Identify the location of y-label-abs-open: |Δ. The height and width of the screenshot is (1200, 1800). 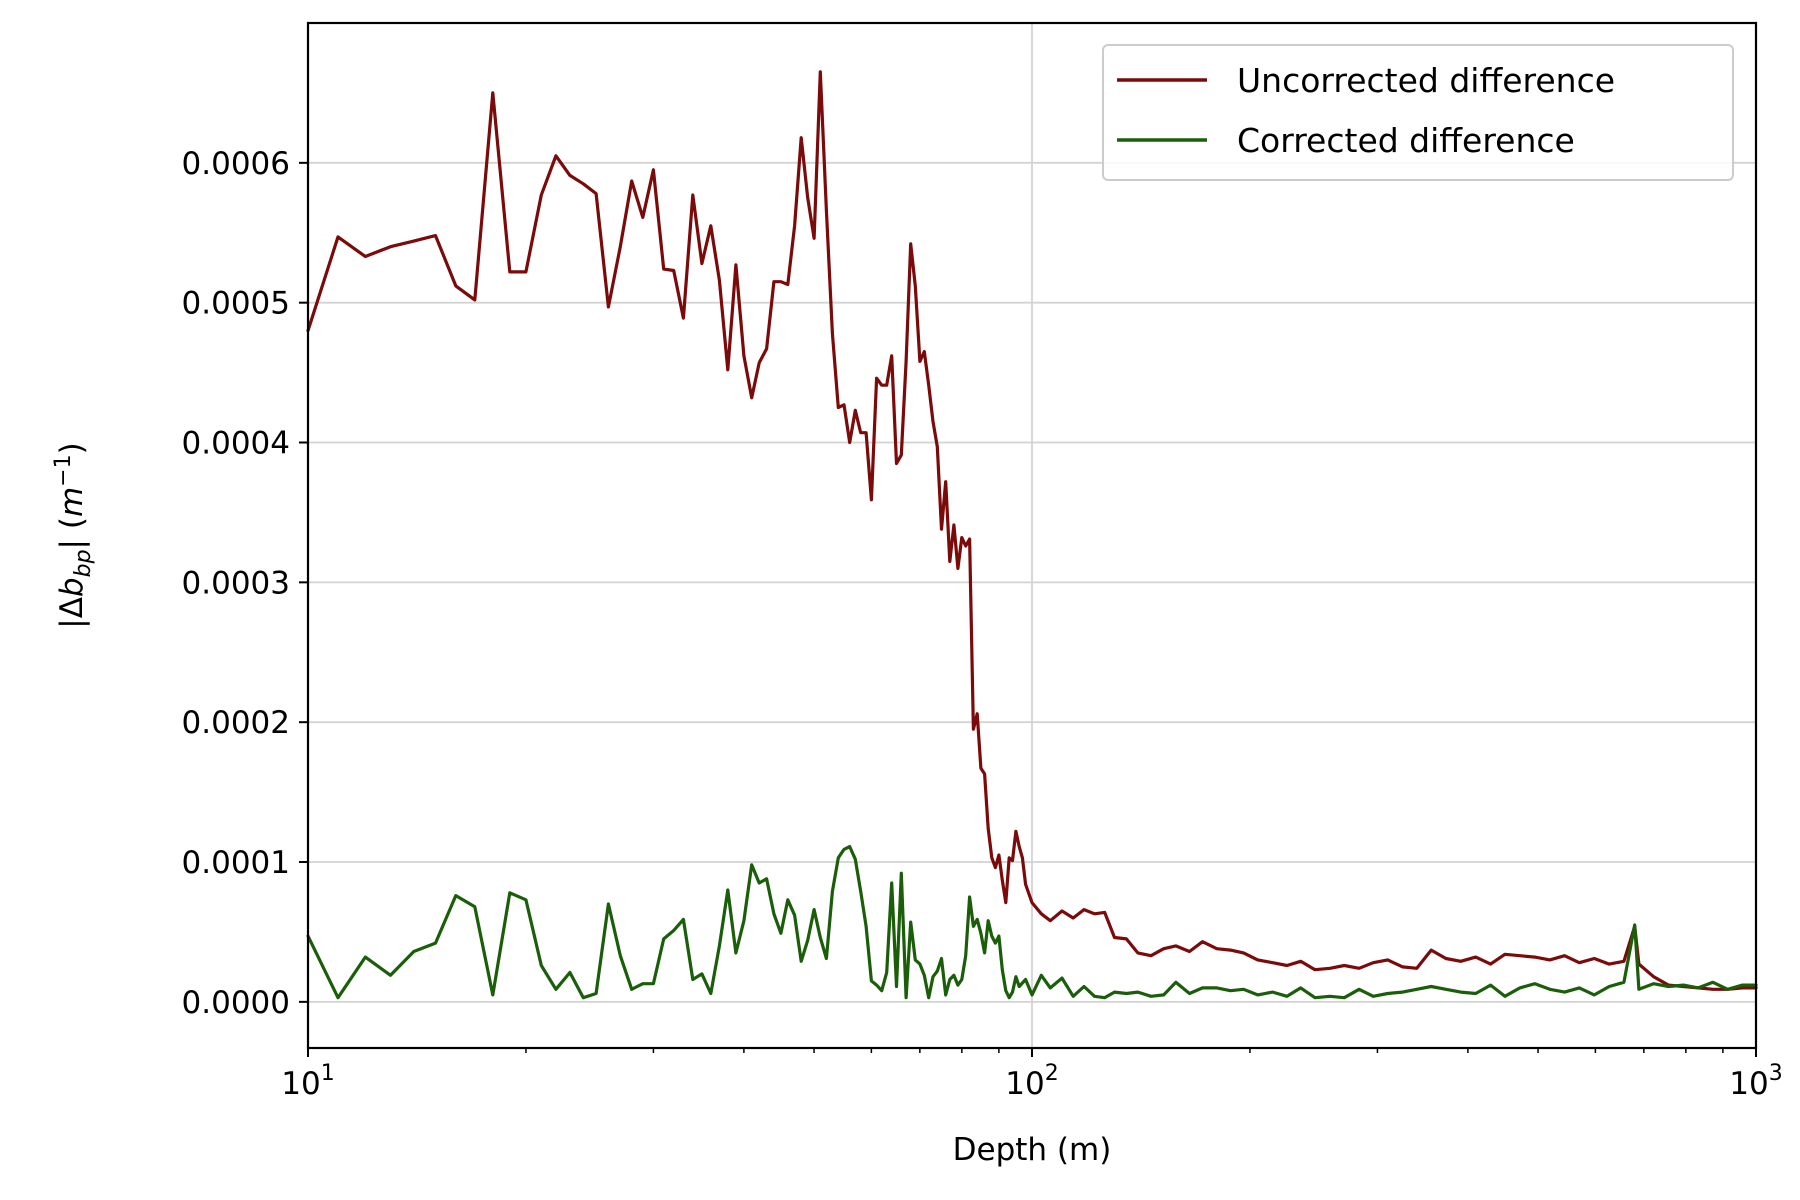
(72, 613).